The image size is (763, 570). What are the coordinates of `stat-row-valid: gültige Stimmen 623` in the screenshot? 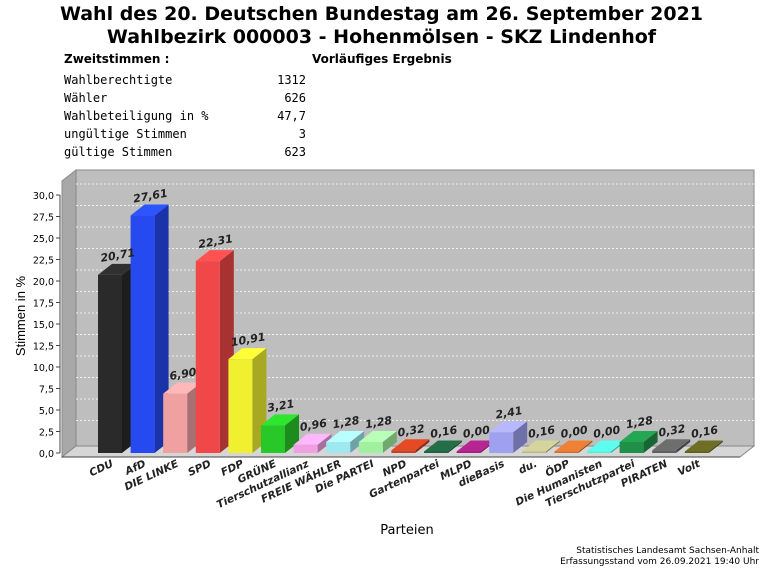 It's located at (185, 154).